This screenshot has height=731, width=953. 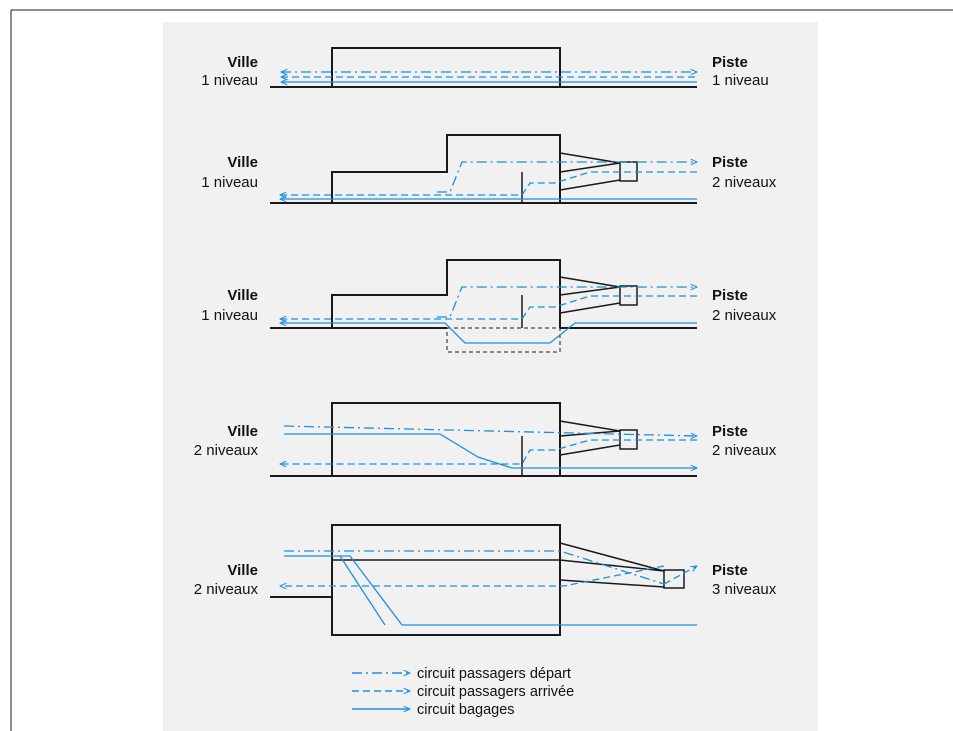 What do you see at coordinates (466, 710) in the screenshot?
I see `legend-label-baggage: circuit bagages` at bounding box center [466, 710].